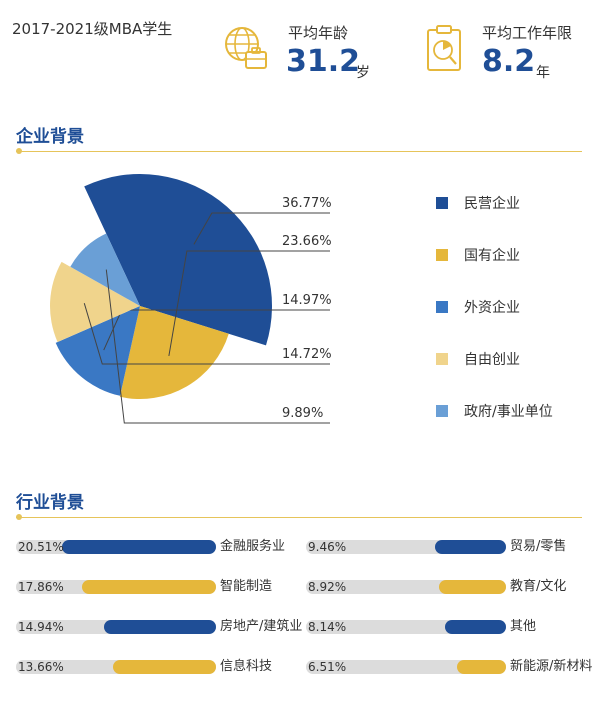 The height and width of the screenshot is (705, 604). I want to click on avg-age-value: 31.2, so click(323, 61).